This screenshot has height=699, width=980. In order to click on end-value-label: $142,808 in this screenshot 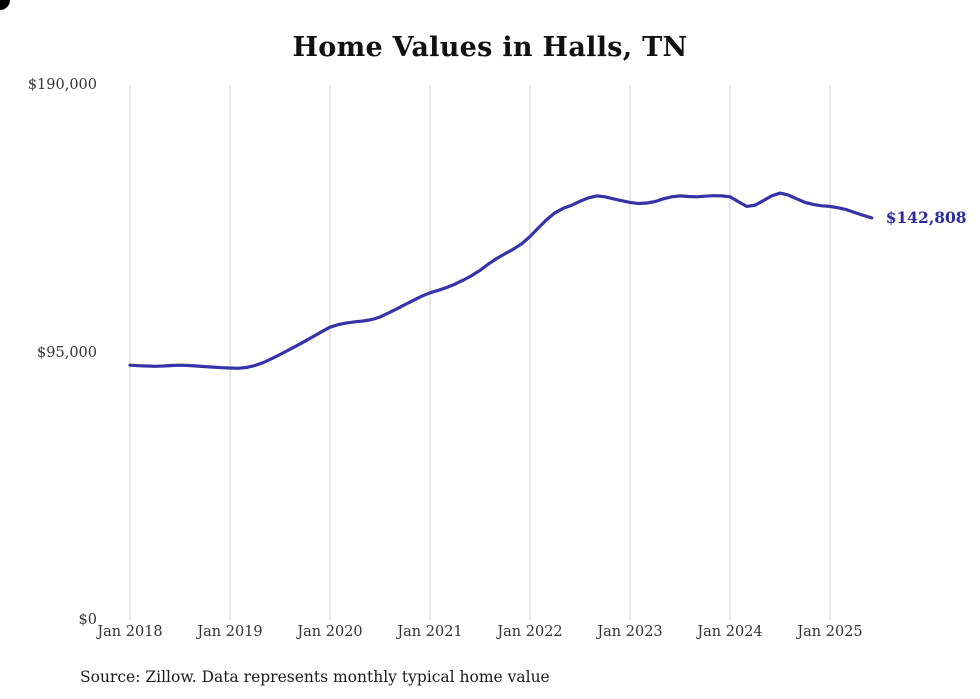, I will do `click(926, 217)`.